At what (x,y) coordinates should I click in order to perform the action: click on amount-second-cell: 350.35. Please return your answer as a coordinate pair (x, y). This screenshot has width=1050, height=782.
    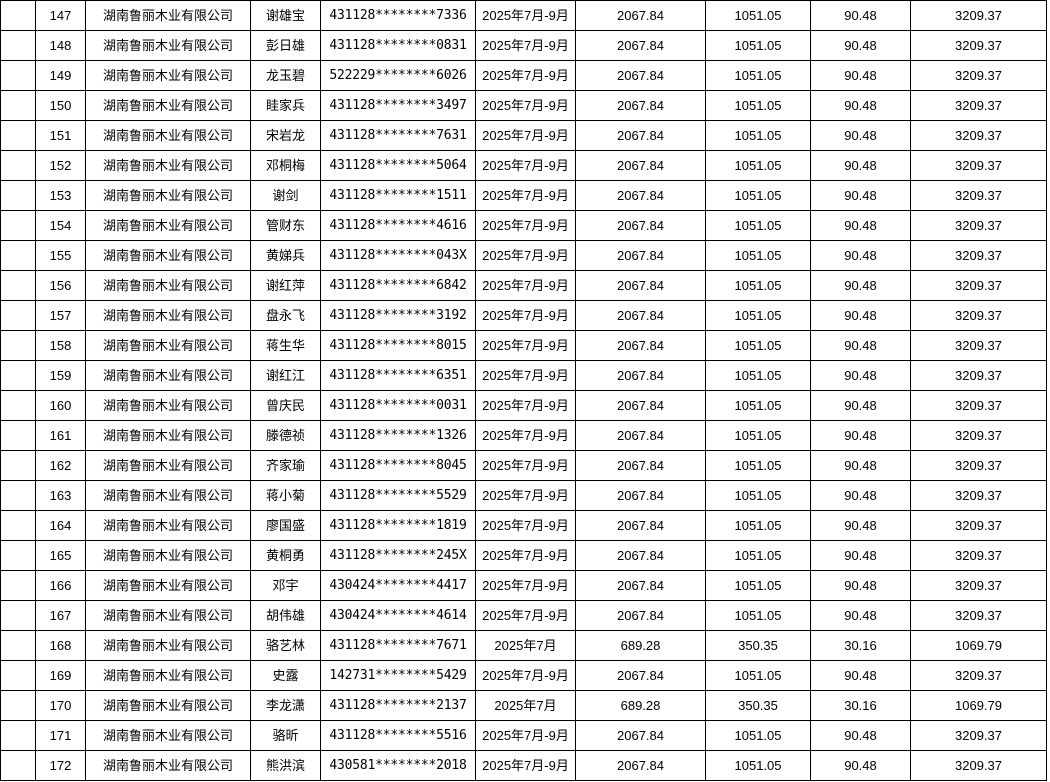
    Looking at the image, I should click on (758, 645).